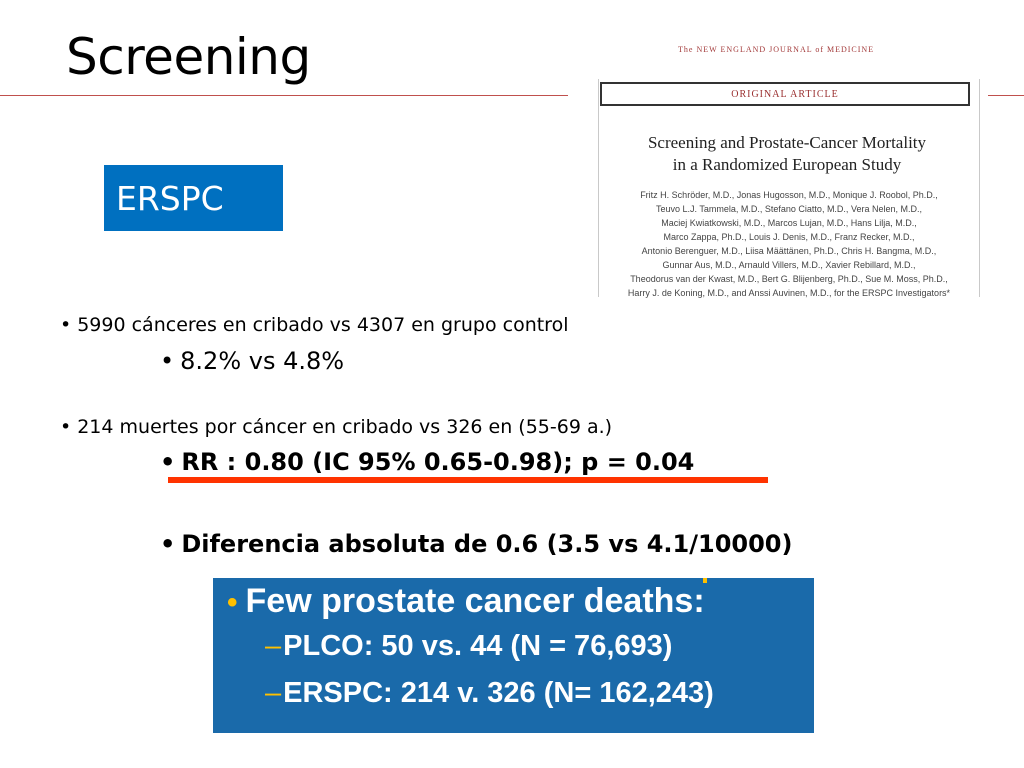 The height and width of the screenshot is (768, 1024). I want to click on article-frame, so click(789, 188).